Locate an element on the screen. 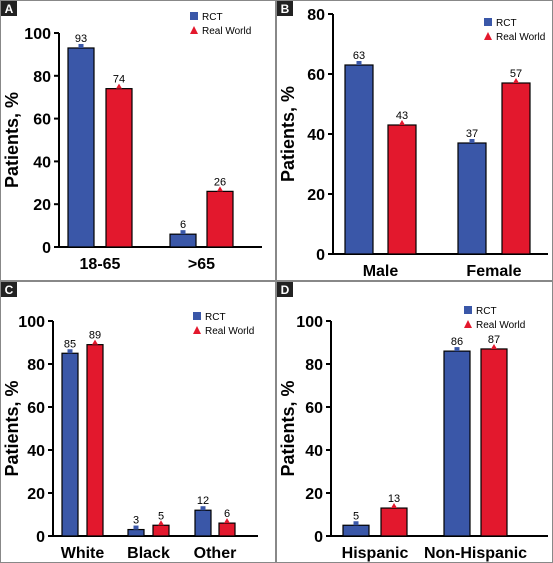 This screenshot has height=563, width=553. panel-label: C is located at coordinates (9, 290).